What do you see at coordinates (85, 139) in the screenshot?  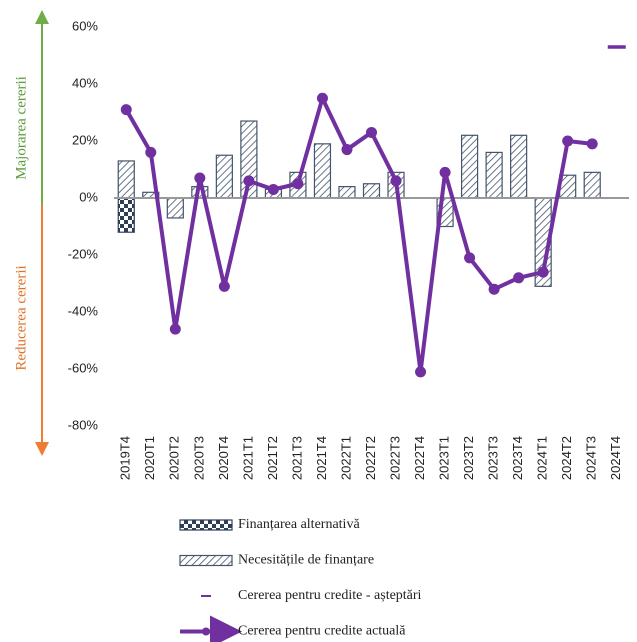 I see `y-tick-label: 20%` at bounding box center [85, 139].